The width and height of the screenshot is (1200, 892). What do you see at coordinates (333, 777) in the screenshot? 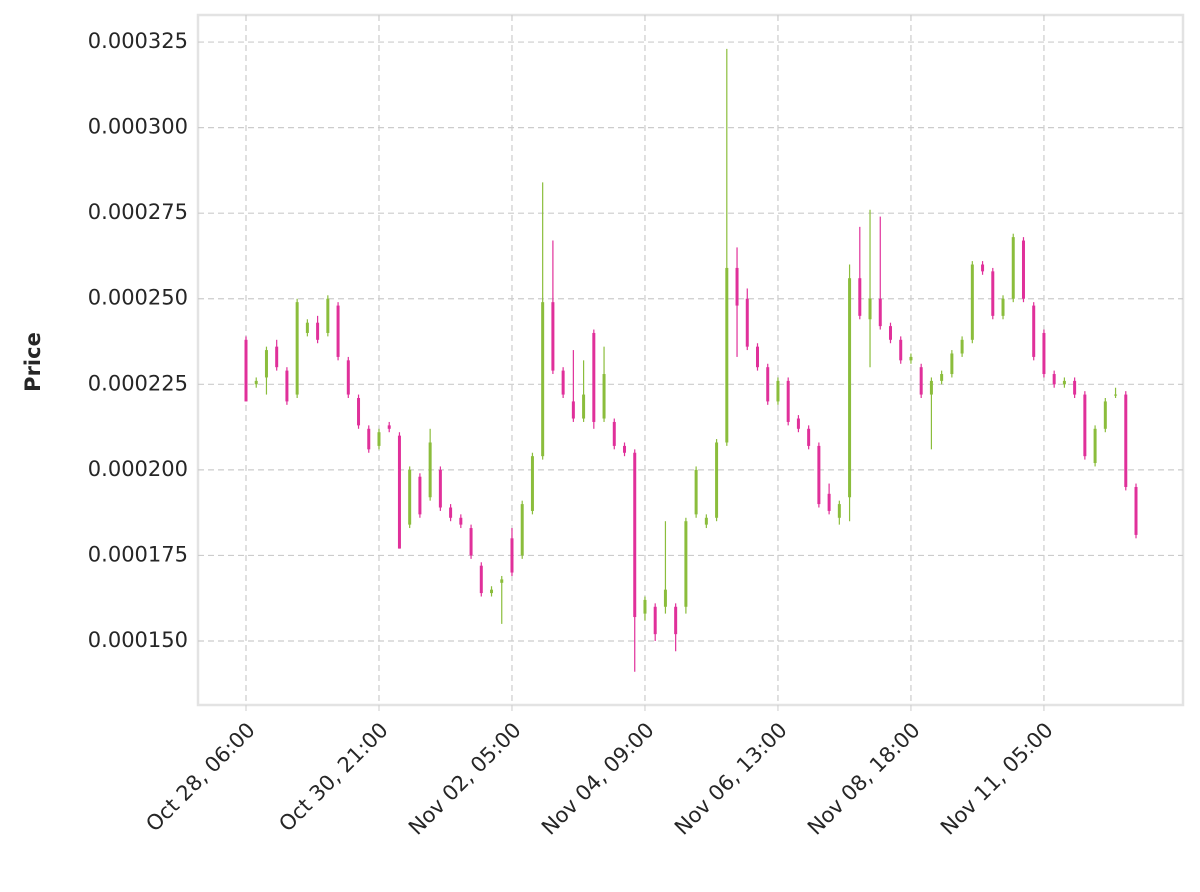
I see `x-tick-label: Oct 30, 21:00` at bounding box center [333, 777].